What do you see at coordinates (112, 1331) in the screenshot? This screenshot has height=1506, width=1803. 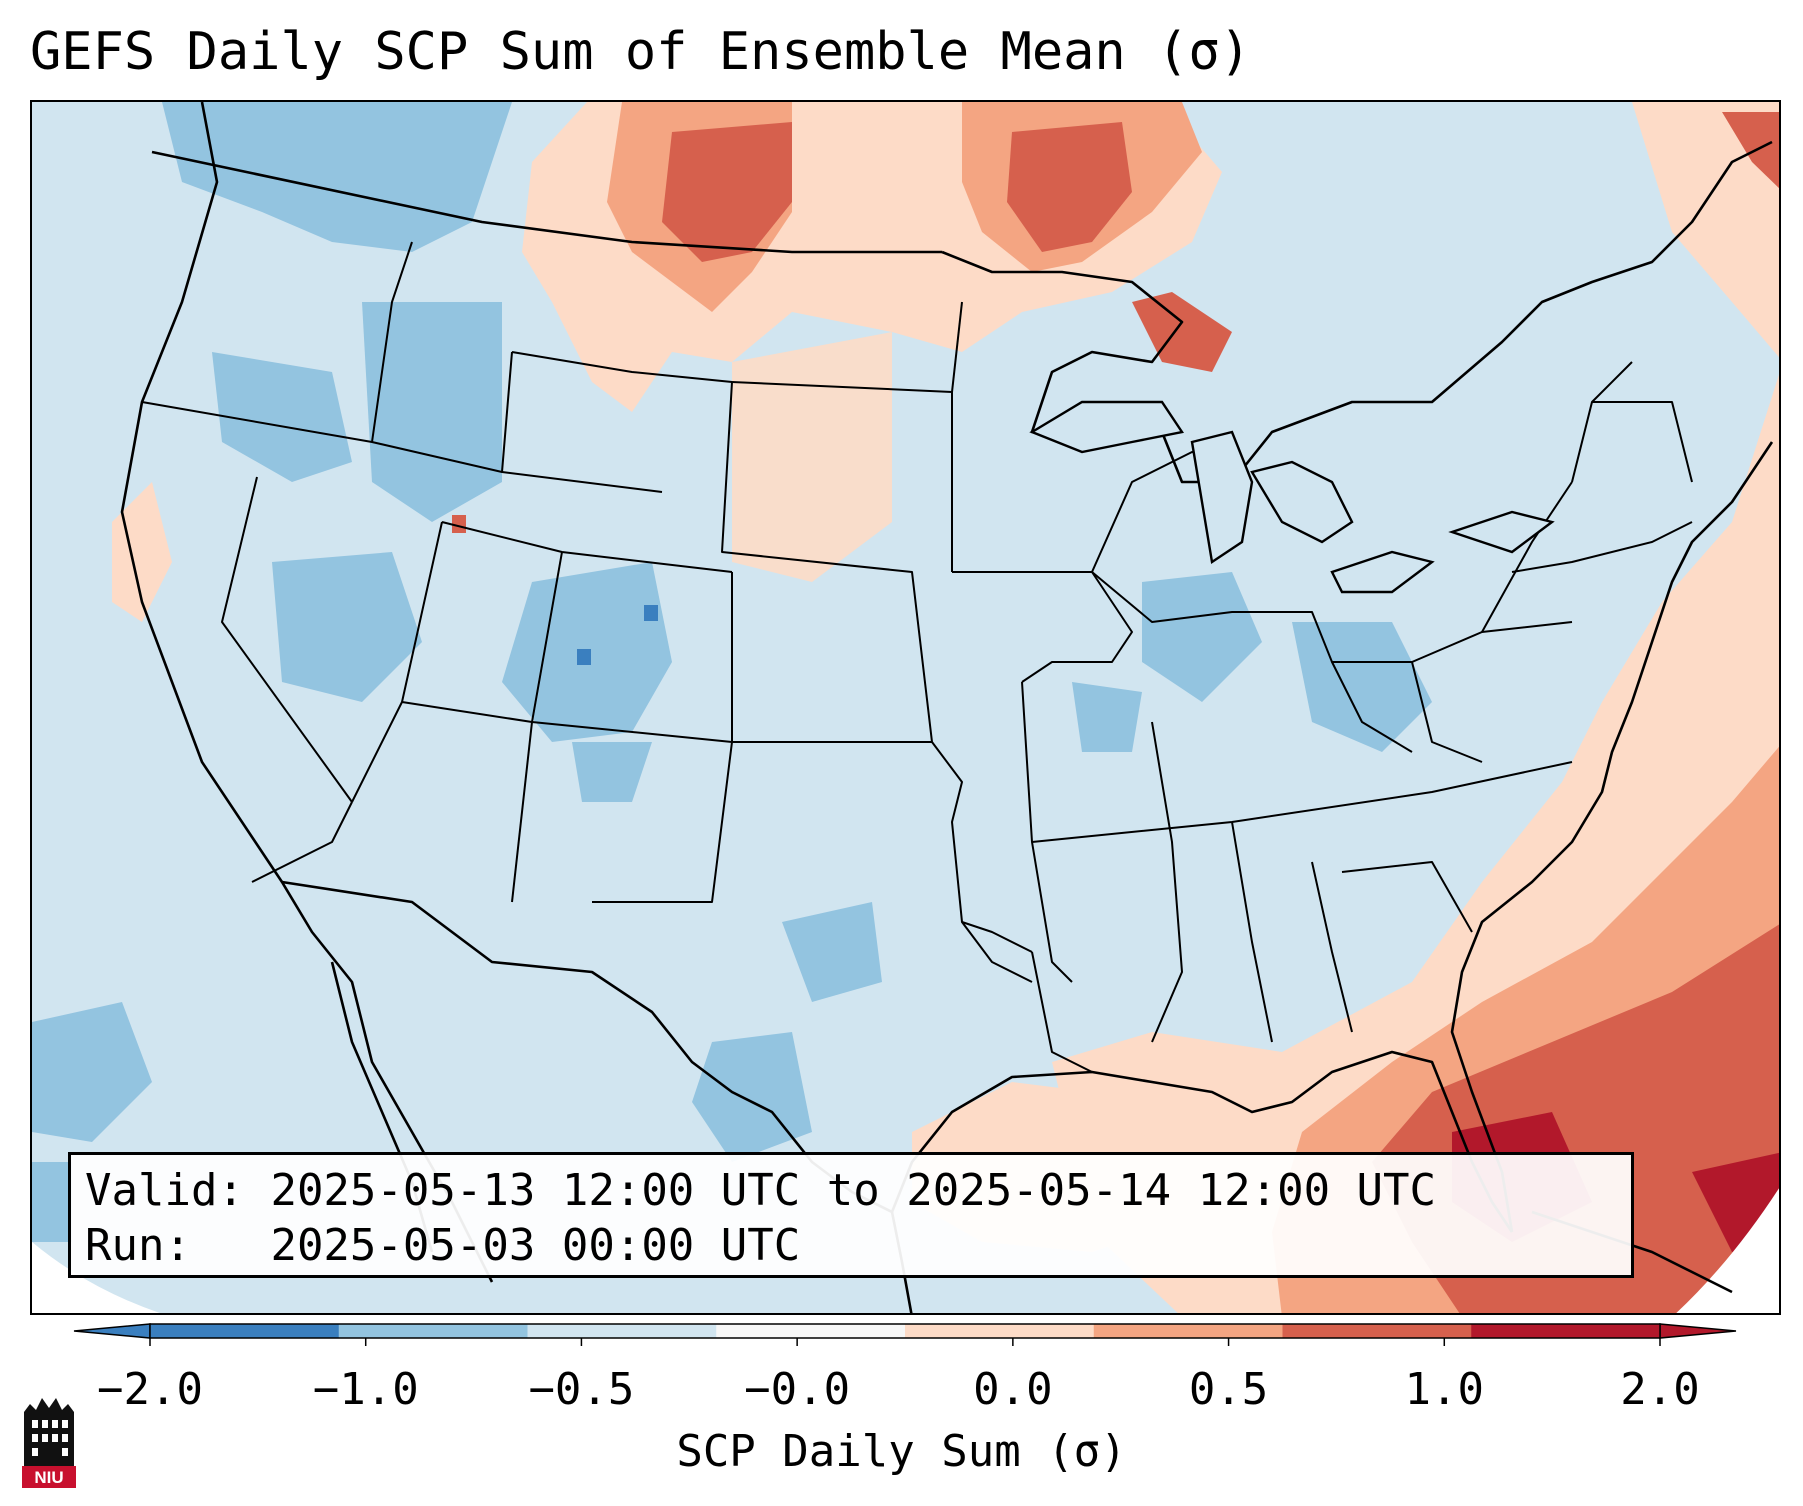 I see `colorbar-extend-low` at bounding box center [112, 1331].